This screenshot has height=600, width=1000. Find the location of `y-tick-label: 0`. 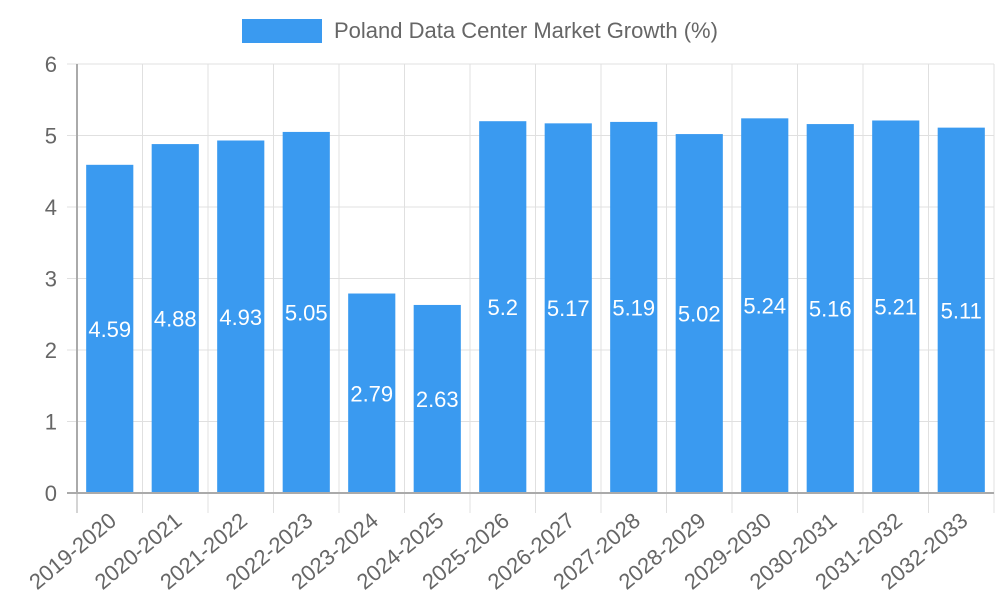

y-tick-label: 0 is located at coordinates (51, 493).